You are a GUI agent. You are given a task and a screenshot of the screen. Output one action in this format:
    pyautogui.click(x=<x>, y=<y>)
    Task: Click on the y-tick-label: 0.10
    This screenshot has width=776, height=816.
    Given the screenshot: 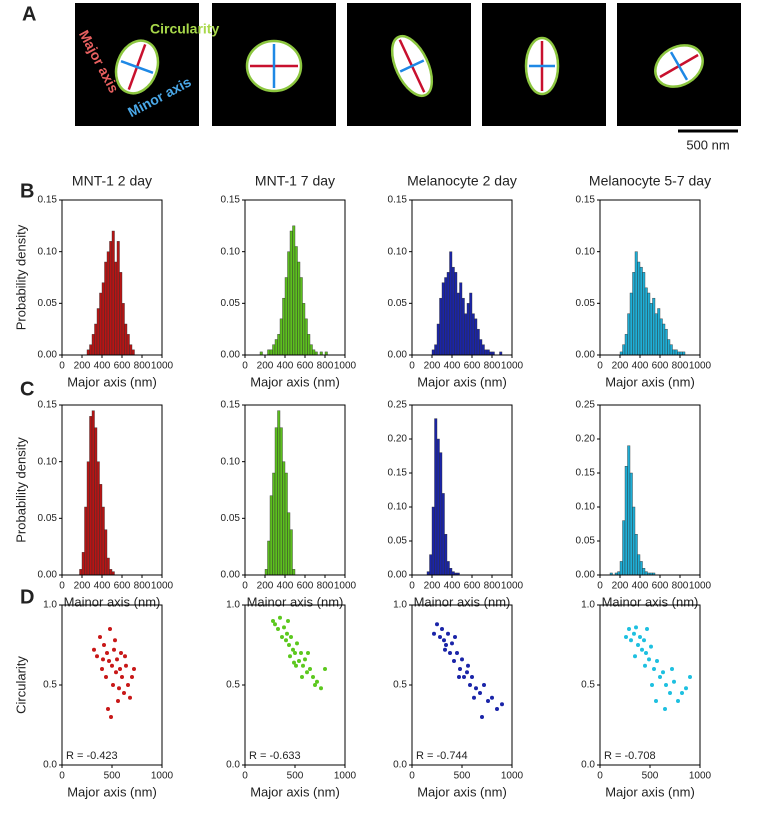 What is the action you would take?
    pyautogui.click(x=586, y=507)
    